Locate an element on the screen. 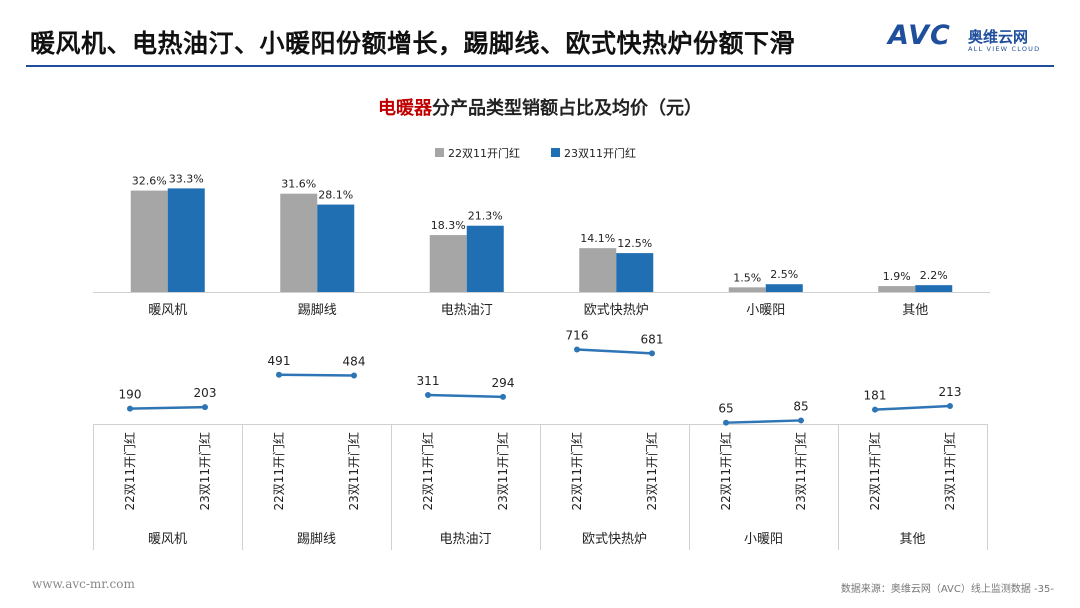 The width and height of the screenshot is (1080, 608). avc-logo: AVC 奥维云网 ALL VIEW CLOUD is located at coordinates (973, 40).